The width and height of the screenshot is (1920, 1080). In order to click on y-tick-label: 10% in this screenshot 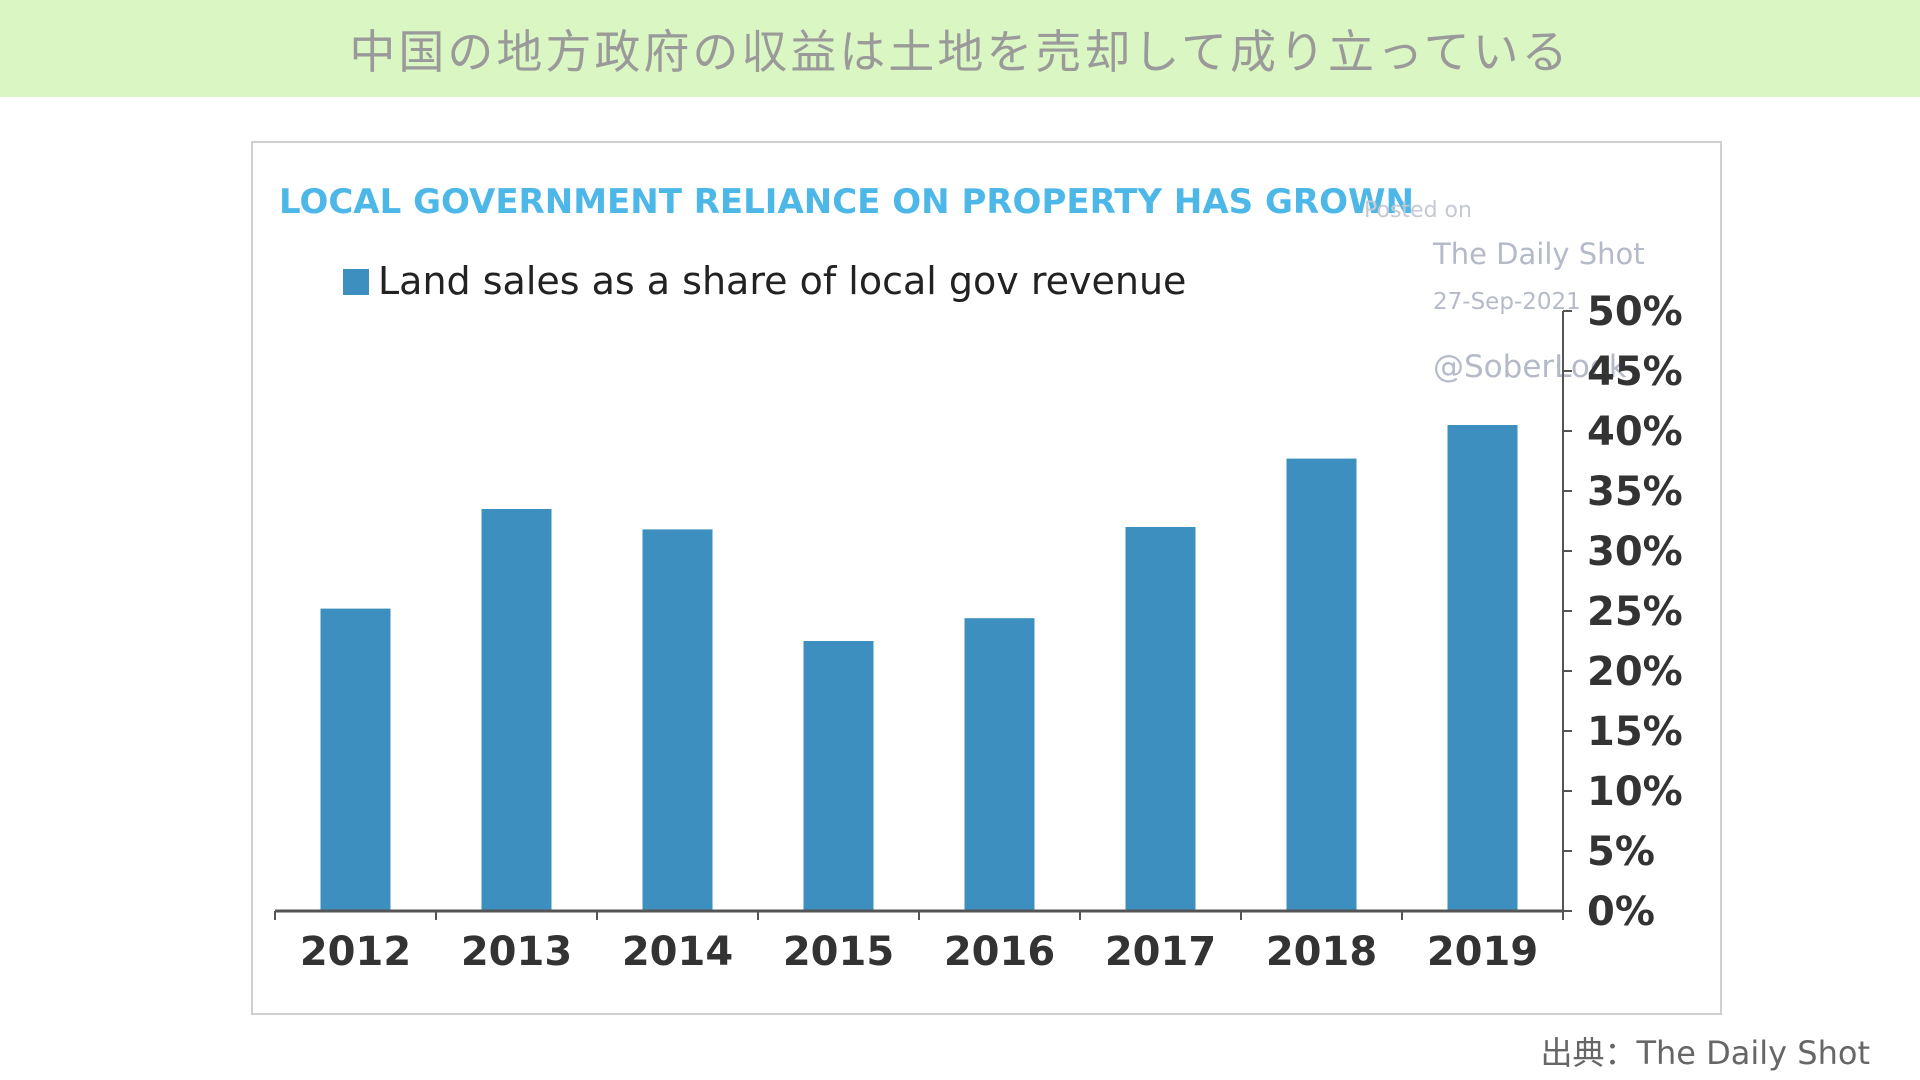, I will do `click(1635, 792)`.